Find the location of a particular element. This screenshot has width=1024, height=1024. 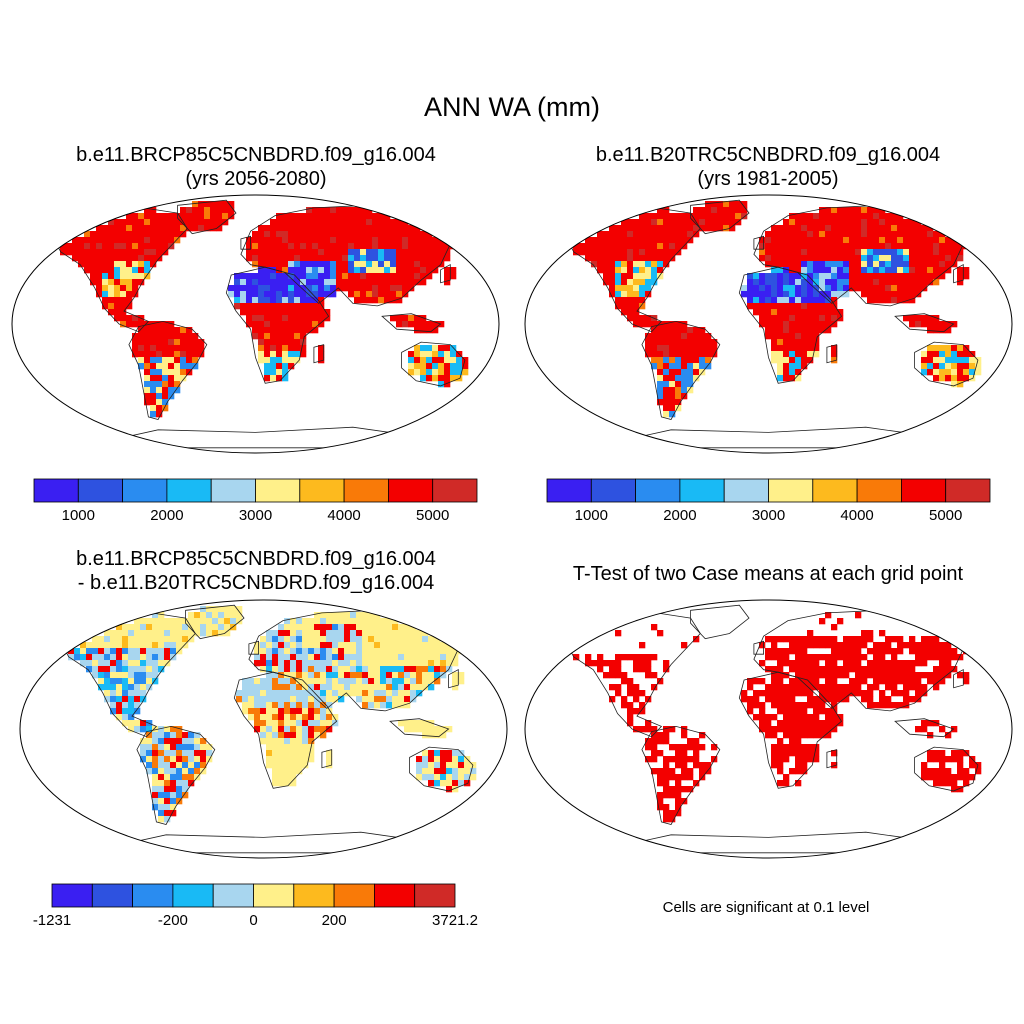

panel-1-title-line1: b.e11.BRCP85C5CNBDRD.f09_g16.004 is located at coordinates (256, 155).